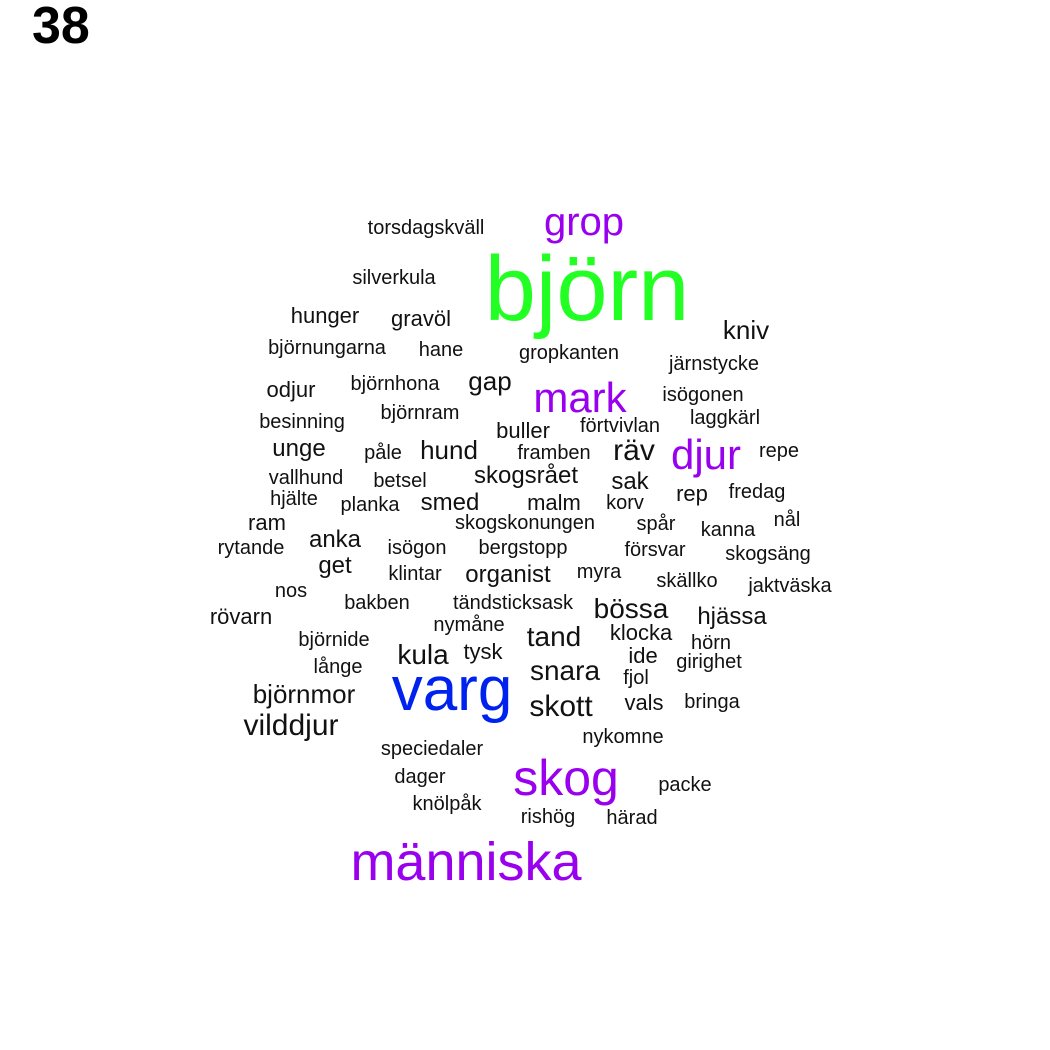  I want to click on cloud-word: försvar, so click(655, 550).